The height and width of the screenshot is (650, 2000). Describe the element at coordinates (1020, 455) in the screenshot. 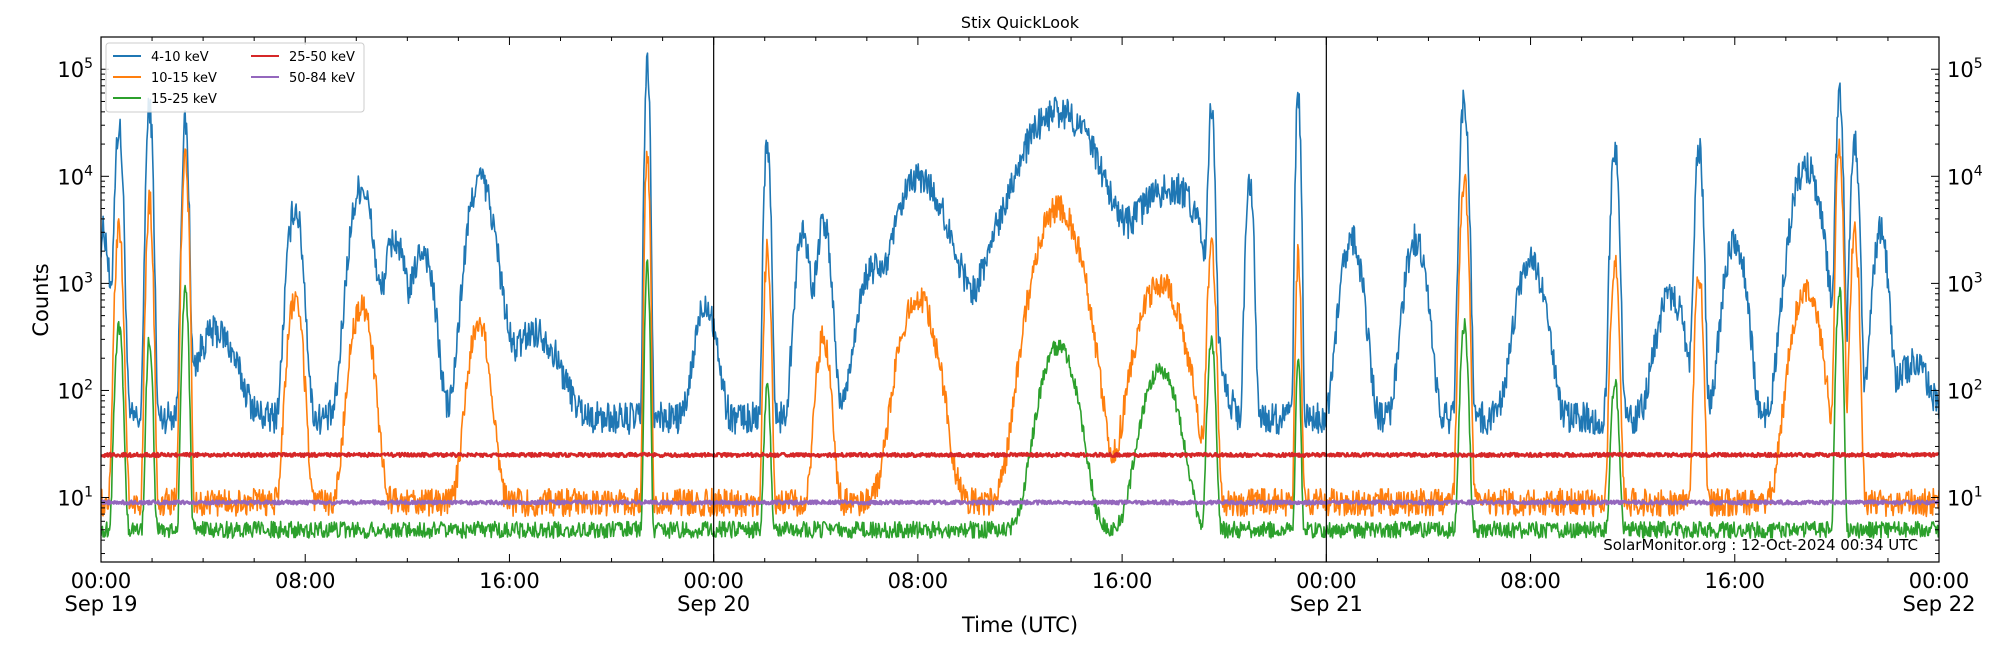

I see `series-line-25-50-kev` at that location.